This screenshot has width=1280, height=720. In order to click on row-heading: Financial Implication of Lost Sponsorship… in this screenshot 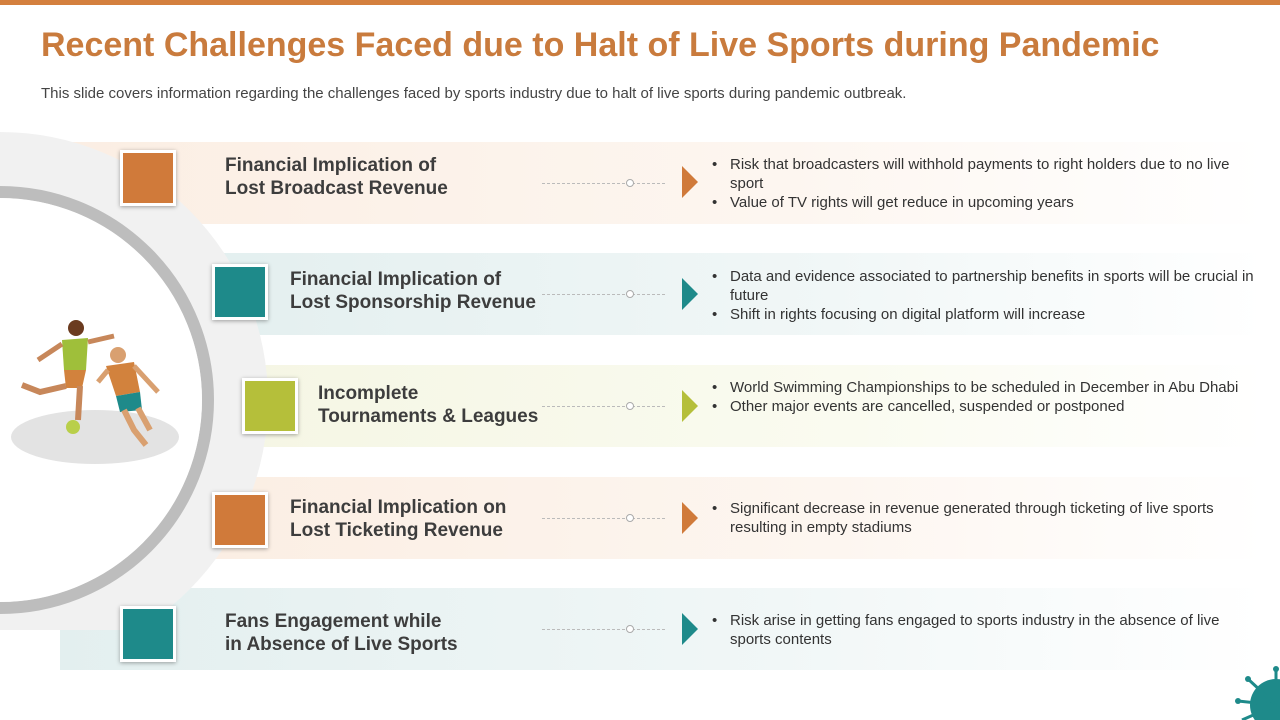, I will do `click(413, 291)`.